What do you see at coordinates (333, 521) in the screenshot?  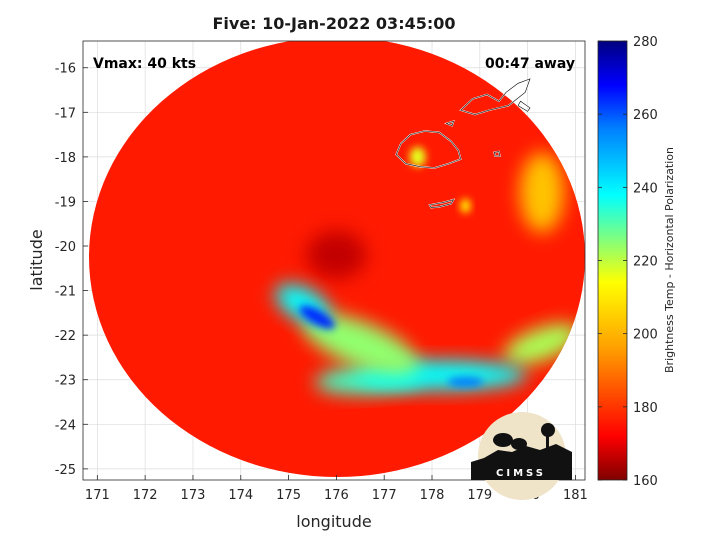 I see `x-axis-label: longitude` at bounding box center [333, 521].